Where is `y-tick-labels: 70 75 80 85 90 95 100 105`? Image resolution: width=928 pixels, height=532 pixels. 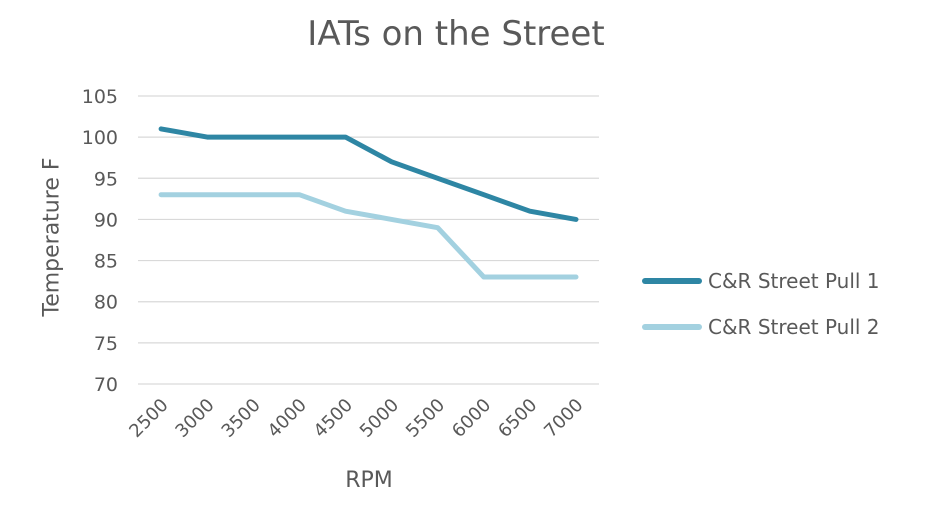 y-tick-labels: 70 75 80 85 90 95 100 105 is located at coordinates (100, 241).